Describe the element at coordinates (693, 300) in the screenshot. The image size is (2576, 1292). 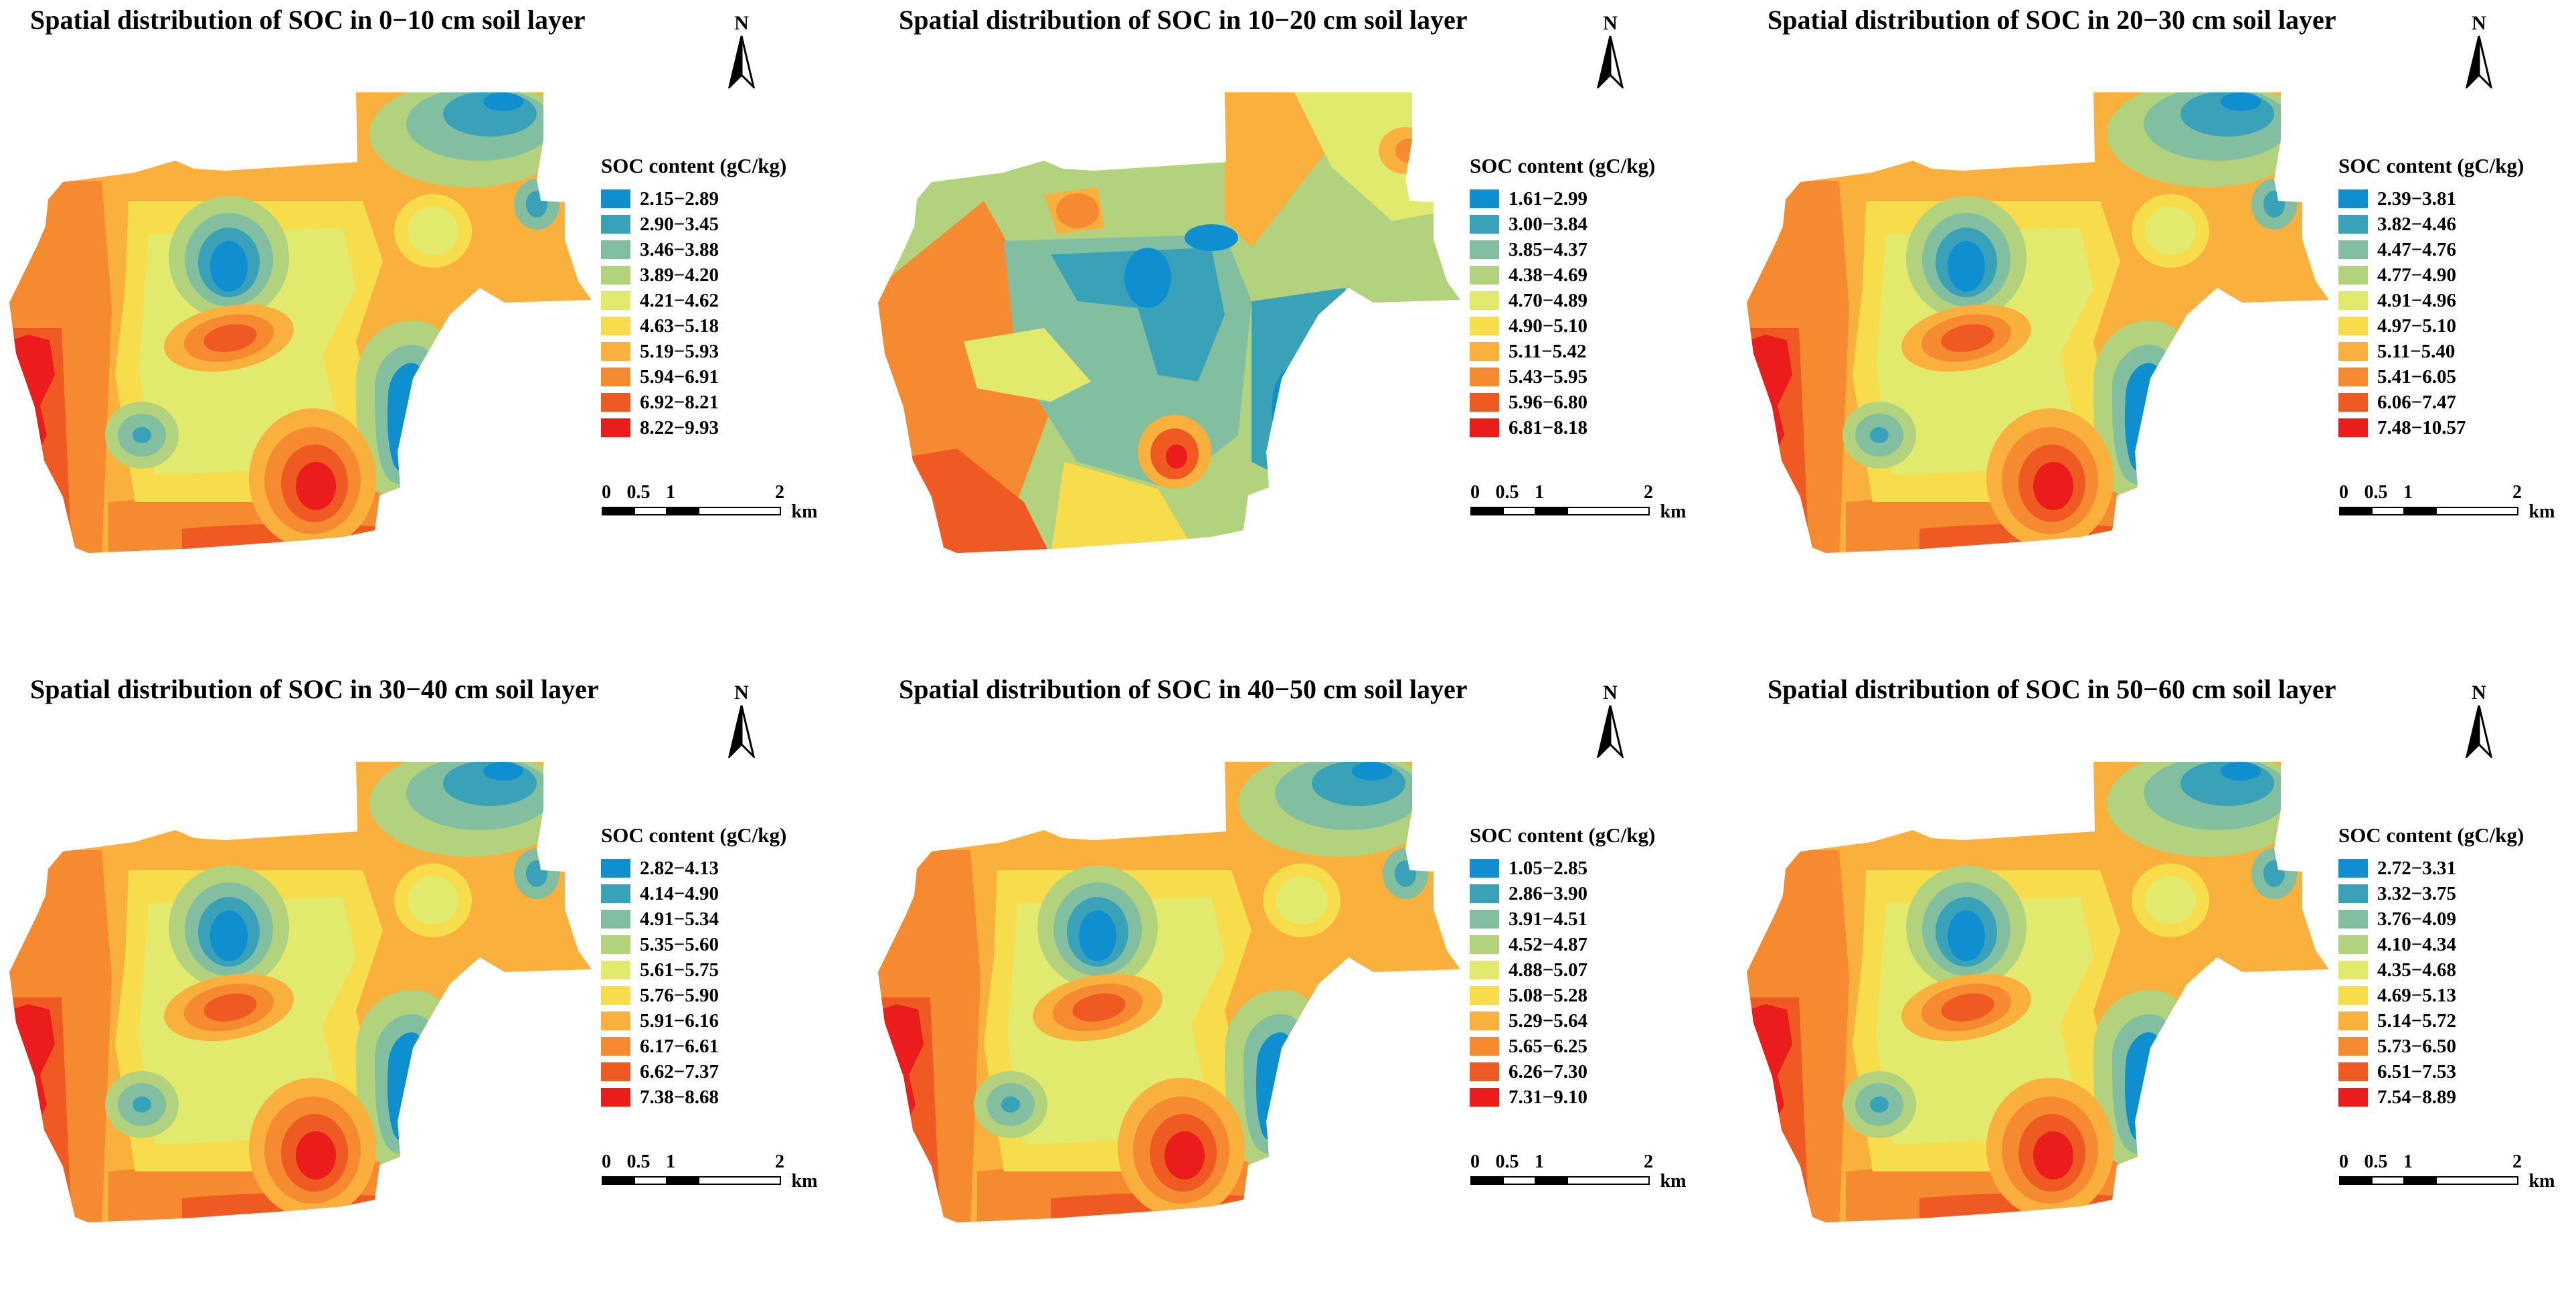
I see `legend-item: 4.21−4.62` at that location.